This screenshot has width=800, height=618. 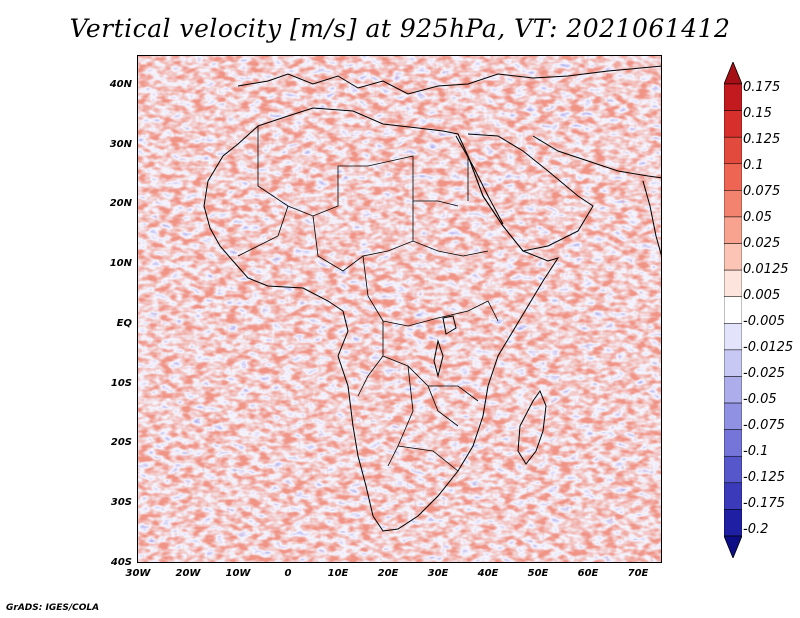 What do you see at coordinates (766, 269) in the screenshot?
I see `colorbar-label: 0.0125` at bounding box center [766, 269].